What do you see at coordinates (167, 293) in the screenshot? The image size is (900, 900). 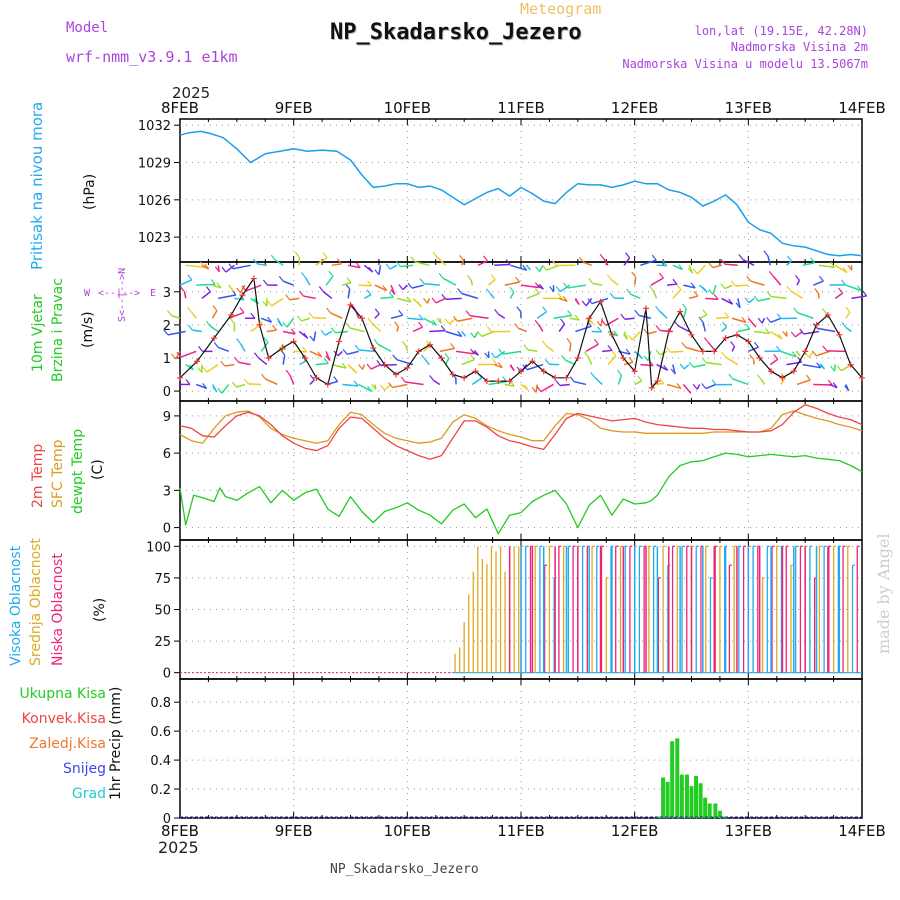 I see `y-tick-label: 3` at bounding box center [167, 293].